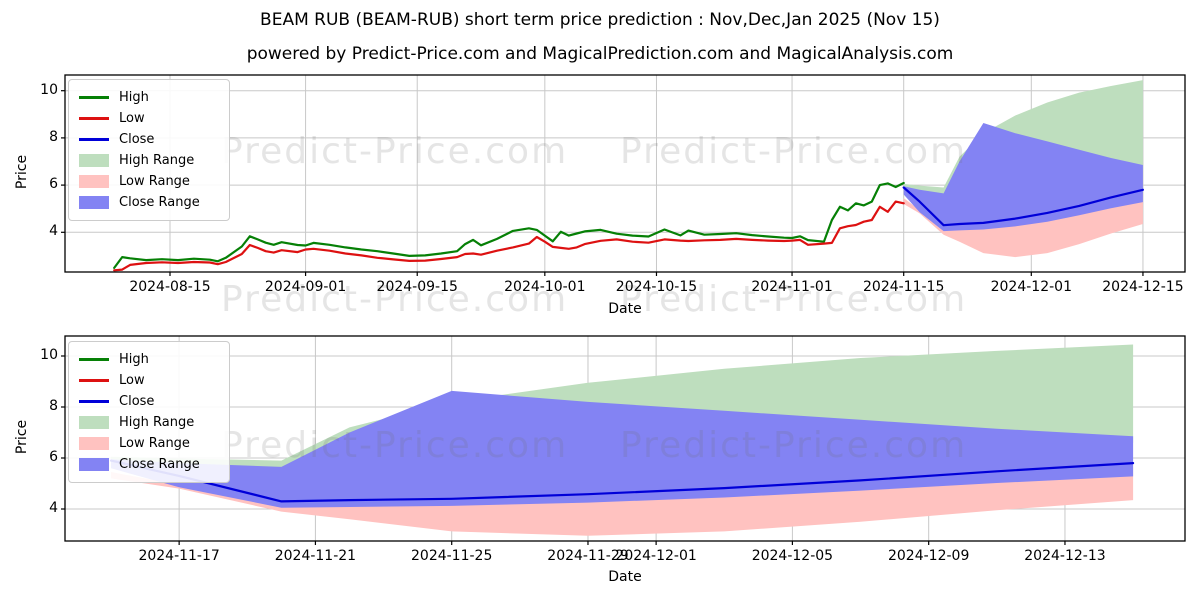 The image size is (1200, 600). Describe the element at coordinates (792, 556) in the screenshot. I see `bottom-x-tick-label: 2024-12-05` at that location.